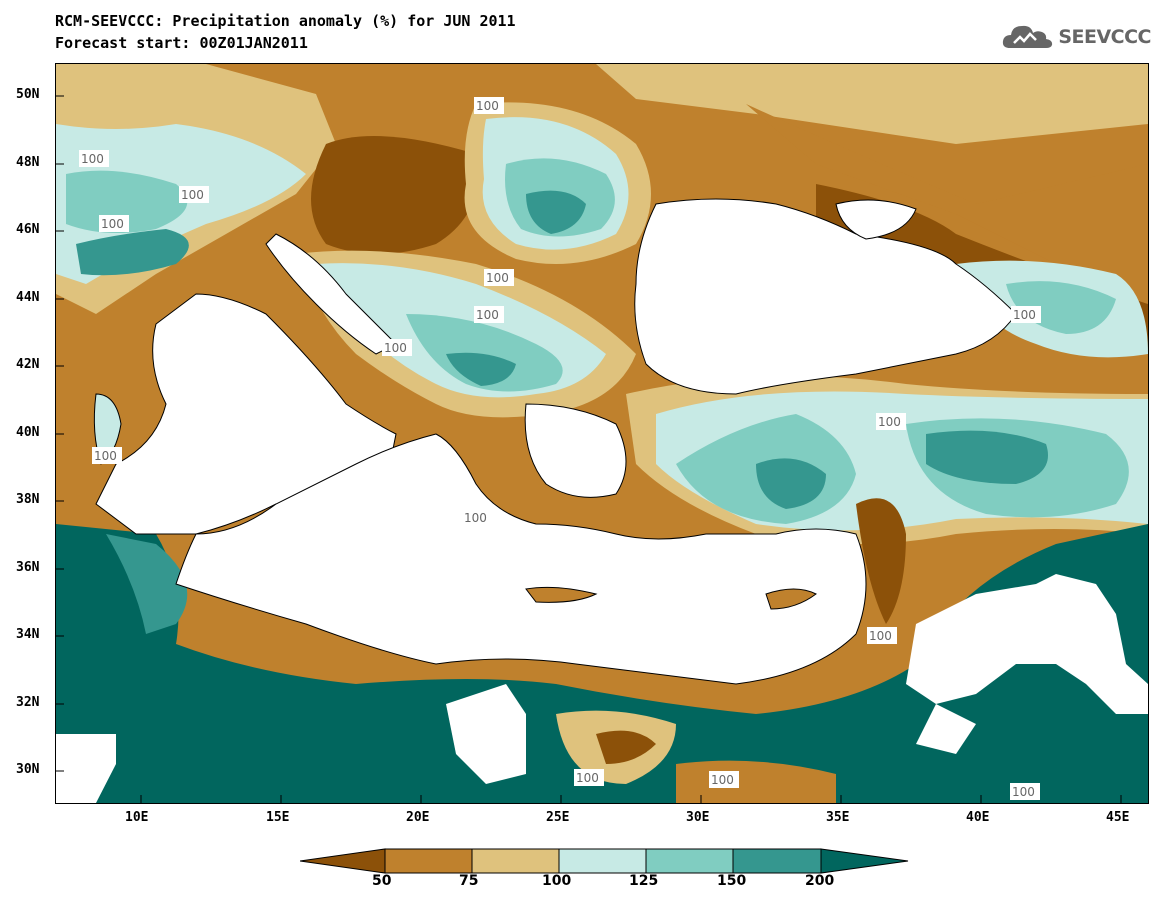 The width and height of the screenshot is (1165, 907). What do you see at coordinates (561, 594) in the screenshot?
I see `crete-island` at bounding box center [561, 594].